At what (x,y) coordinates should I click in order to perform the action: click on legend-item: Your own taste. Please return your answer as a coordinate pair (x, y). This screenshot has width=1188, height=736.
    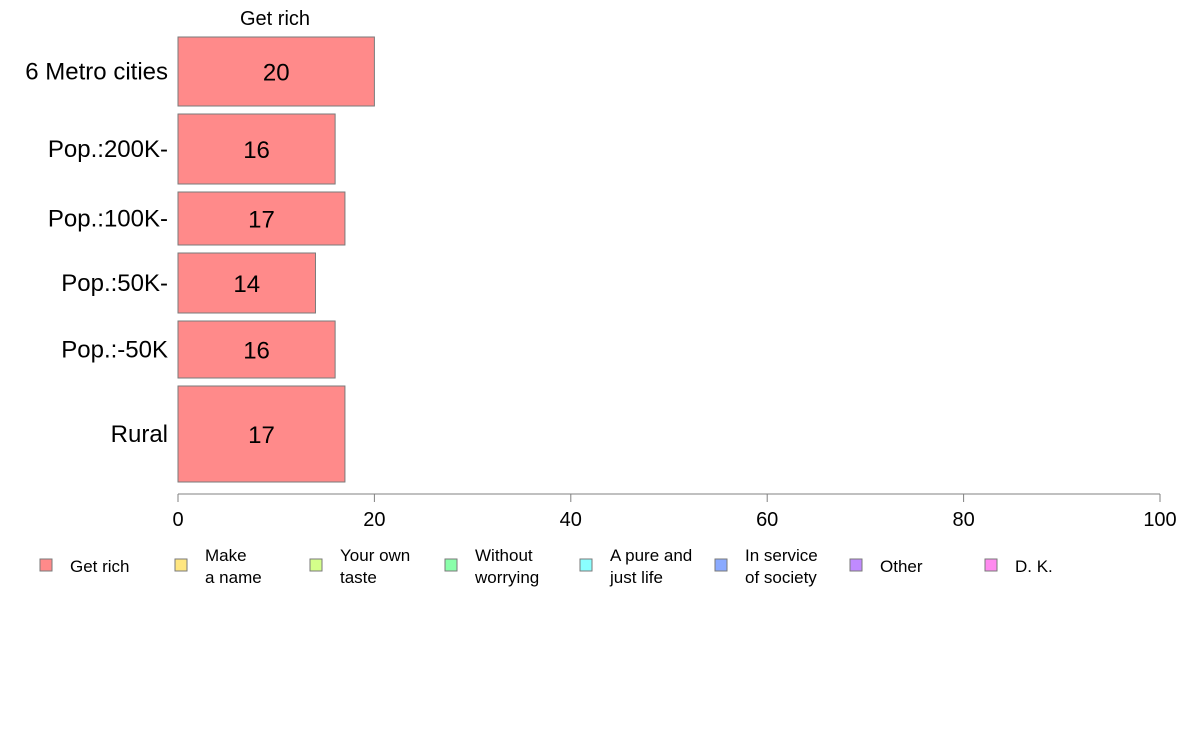
    Looking at the image, I should click on (359, 566).